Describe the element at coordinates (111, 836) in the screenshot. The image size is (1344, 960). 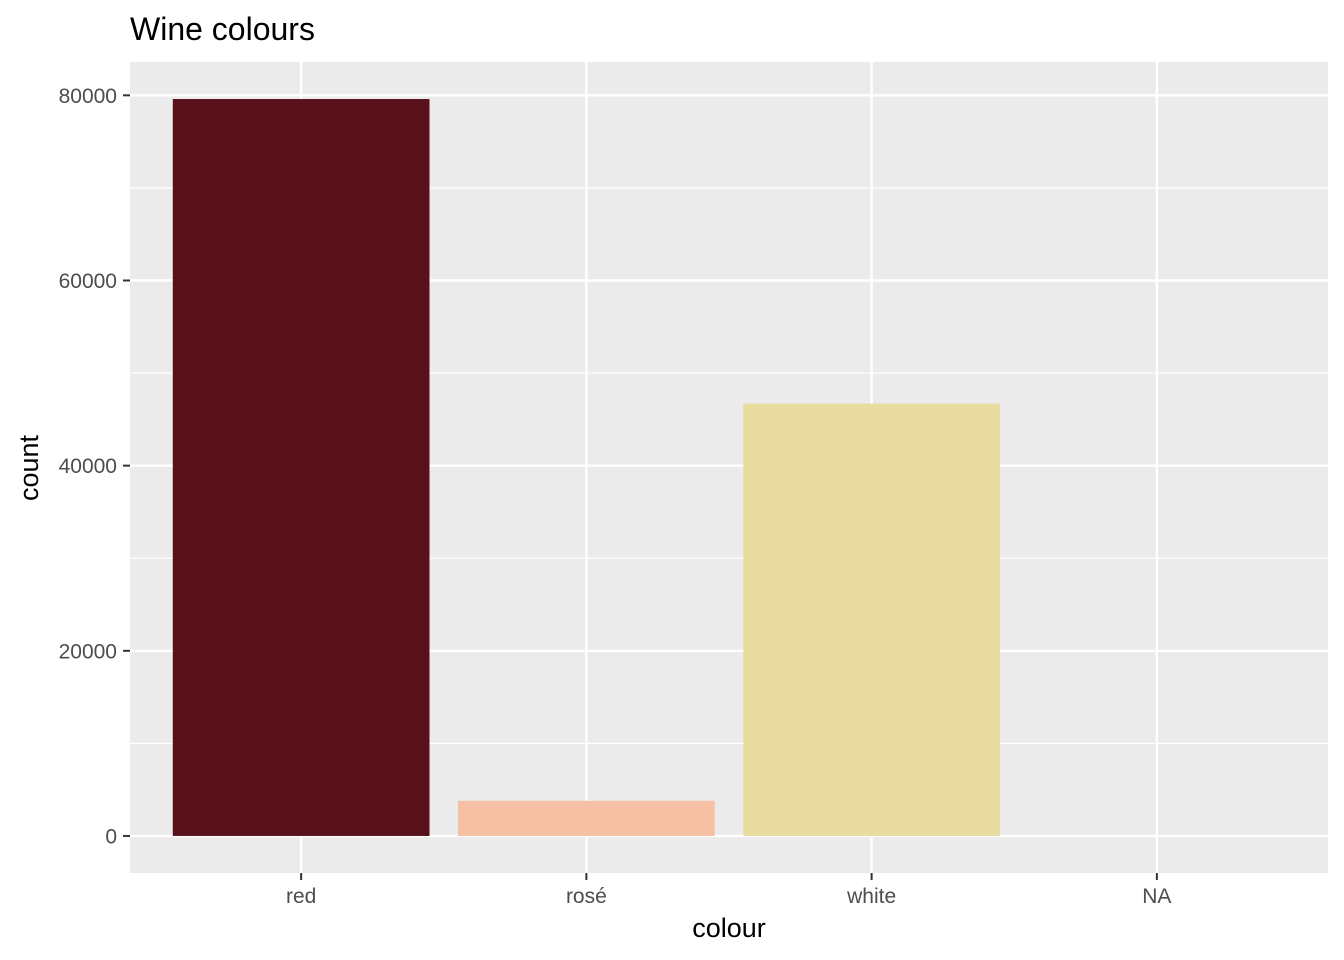
I see `y-tick-label: 0` at that location.